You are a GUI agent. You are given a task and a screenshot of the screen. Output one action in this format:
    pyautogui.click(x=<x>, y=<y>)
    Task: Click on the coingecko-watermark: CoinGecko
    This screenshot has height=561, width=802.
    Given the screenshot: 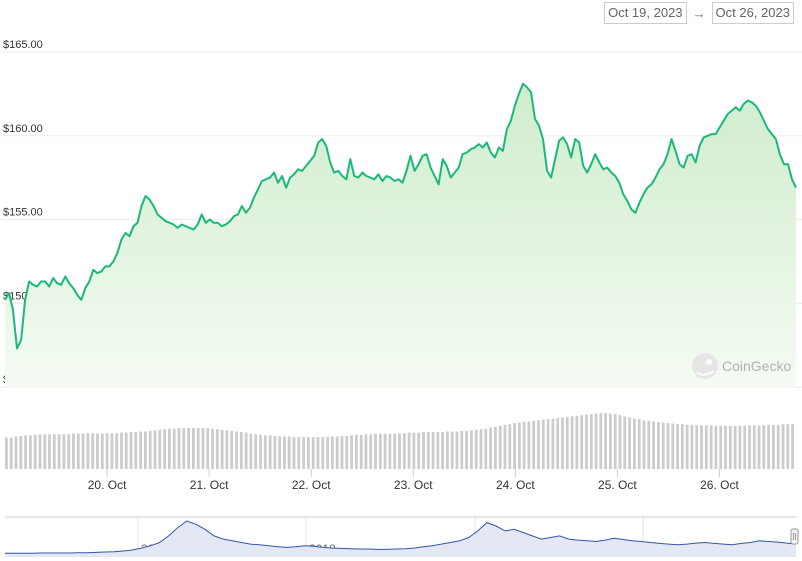 What is the action you would take?
    pyautogui.click(x=741, y=366)
    